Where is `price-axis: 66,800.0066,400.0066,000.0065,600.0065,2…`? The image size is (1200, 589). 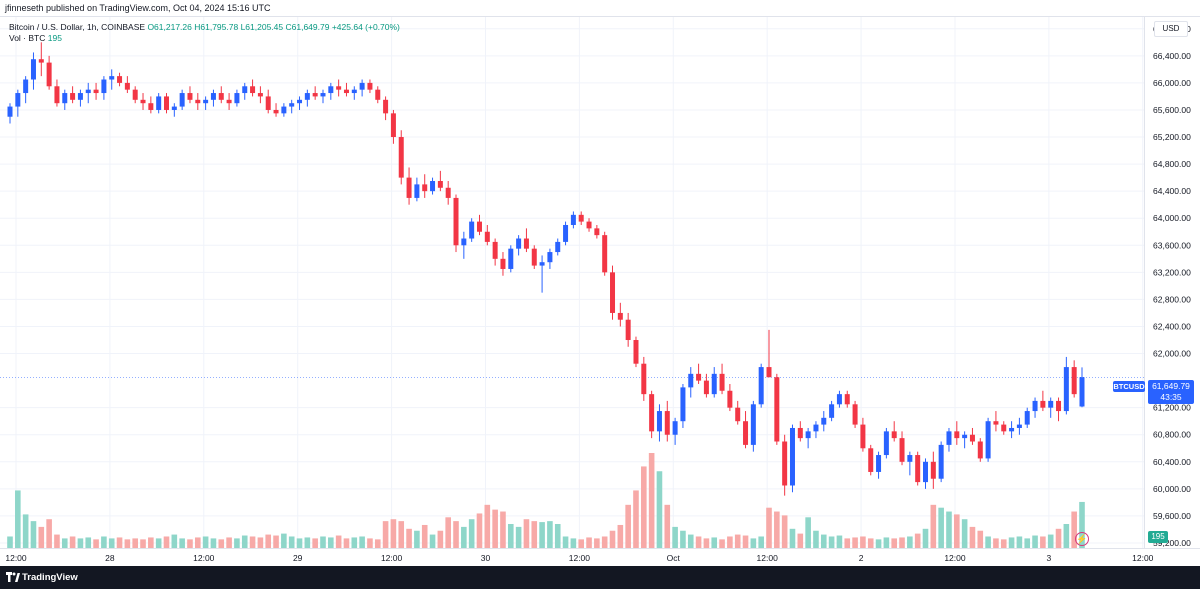
price-axis: 66,800.0066,400.0066,000.0065,600.0065,2… is located at coordinates (1172, 282).